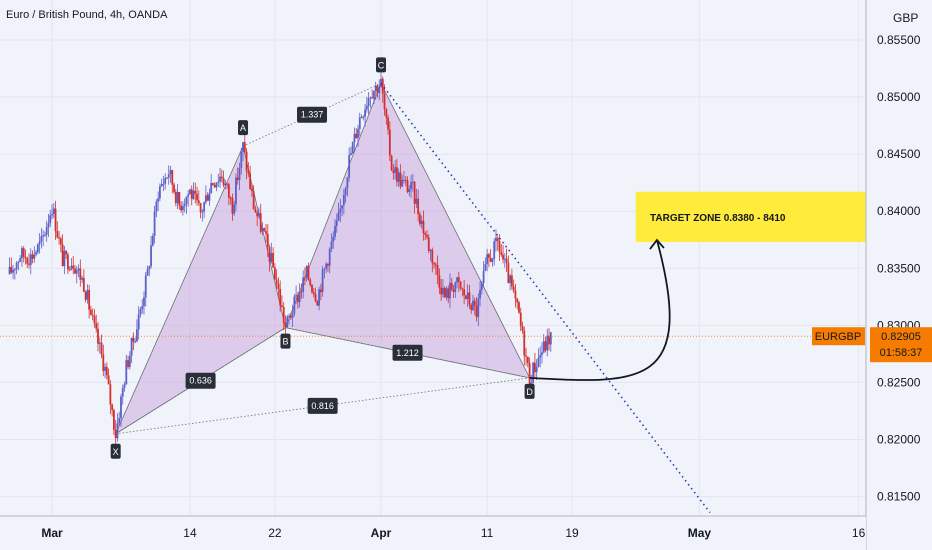 Image resolution: width=932 pixels, height=550 pixels. I want to click on y-tick-label: 0.84000, so click(899, 211).